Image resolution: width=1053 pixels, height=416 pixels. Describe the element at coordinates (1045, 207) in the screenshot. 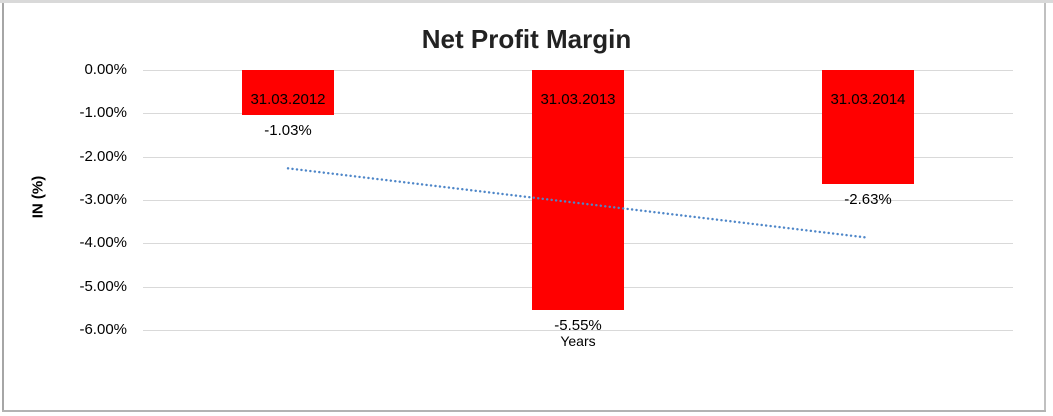

I see `chart-border-right` at that location.